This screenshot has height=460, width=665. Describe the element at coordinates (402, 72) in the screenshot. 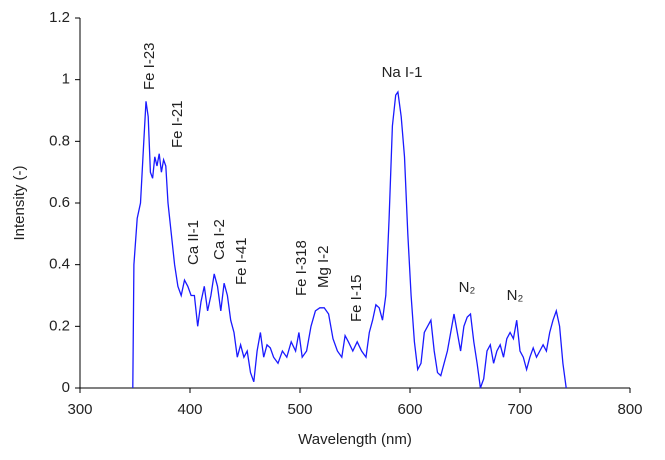

I see `peak-label: Na I-1` at that location.